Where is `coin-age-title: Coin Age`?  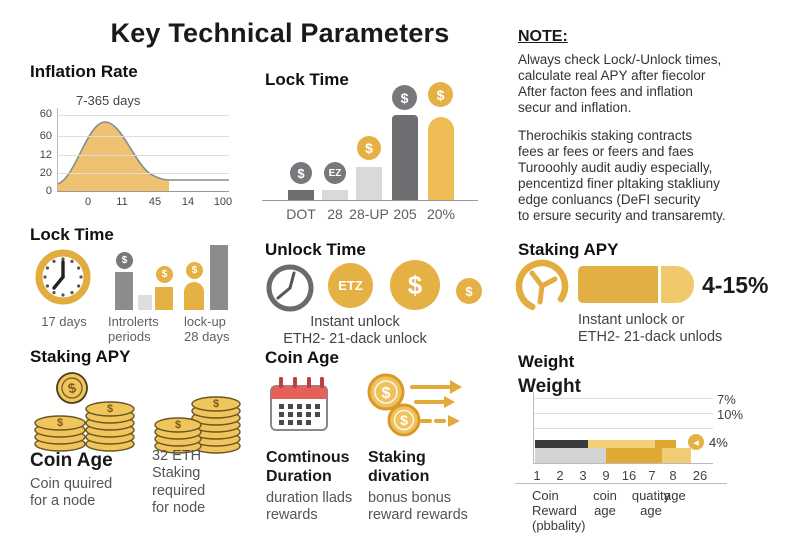
coin-age-title: Coin Age is located at coordinates (71, 460).